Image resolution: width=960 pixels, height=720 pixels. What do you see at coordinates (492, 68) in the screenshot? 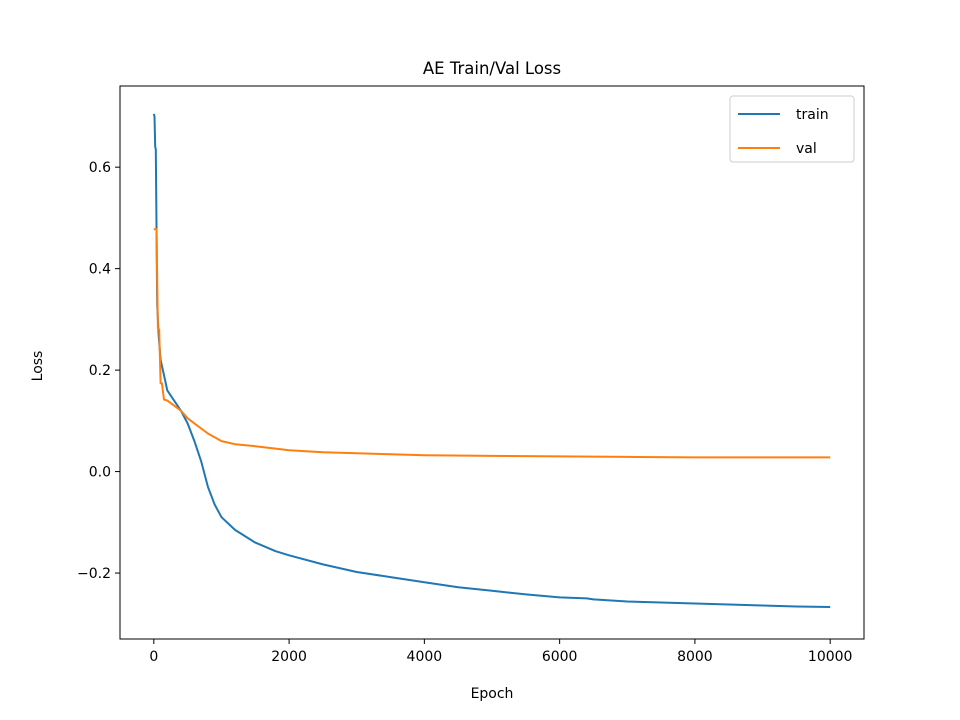
I see `chart-title: AE Train/Val Loss` at bounding box center [492, 68].